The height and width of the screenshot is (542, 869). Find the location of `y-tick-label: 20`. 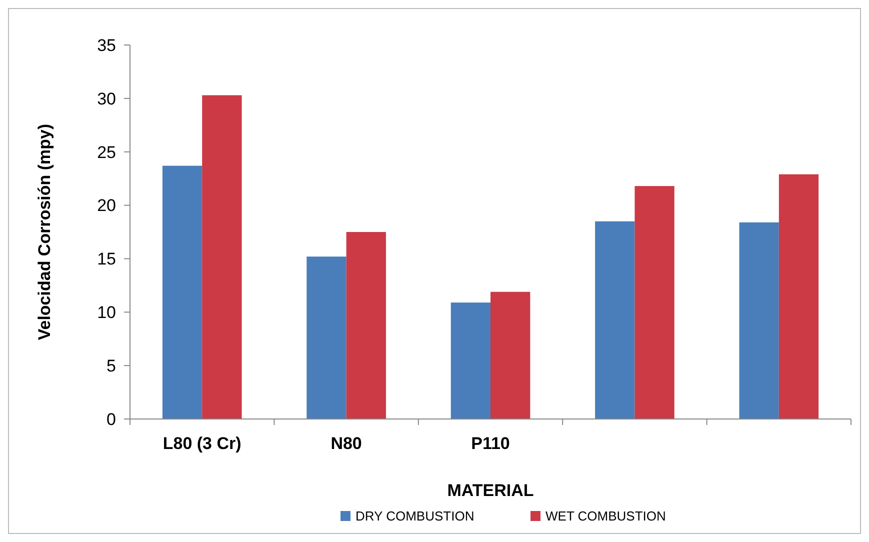

y-tick-label: 20 is located at coordinates (106, 206).